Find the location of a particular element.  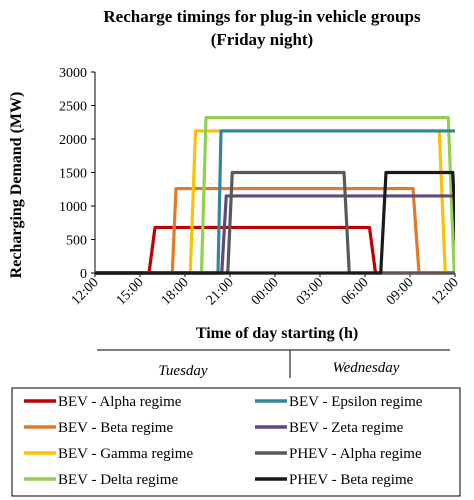

y-tick-label: 2000 is located at coordinates (73, 140).